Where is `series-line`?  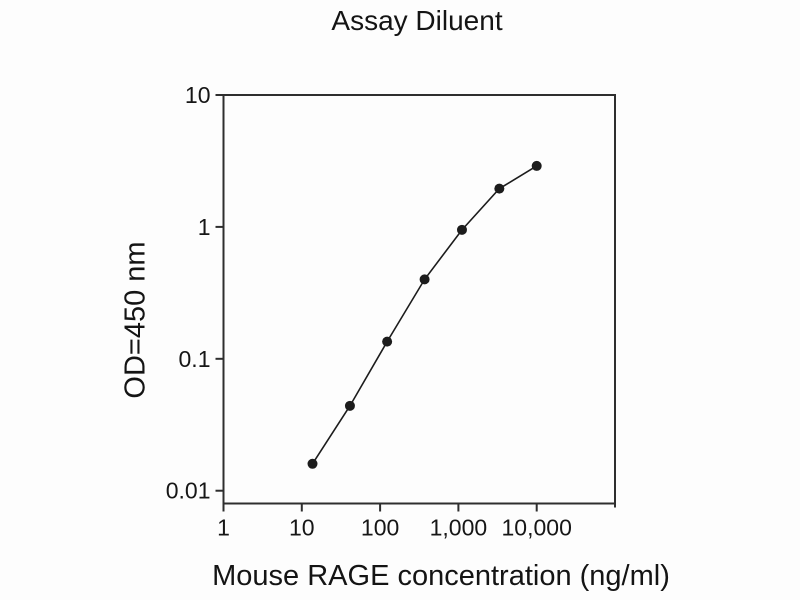 series-line is located at coordinates (424, 315).